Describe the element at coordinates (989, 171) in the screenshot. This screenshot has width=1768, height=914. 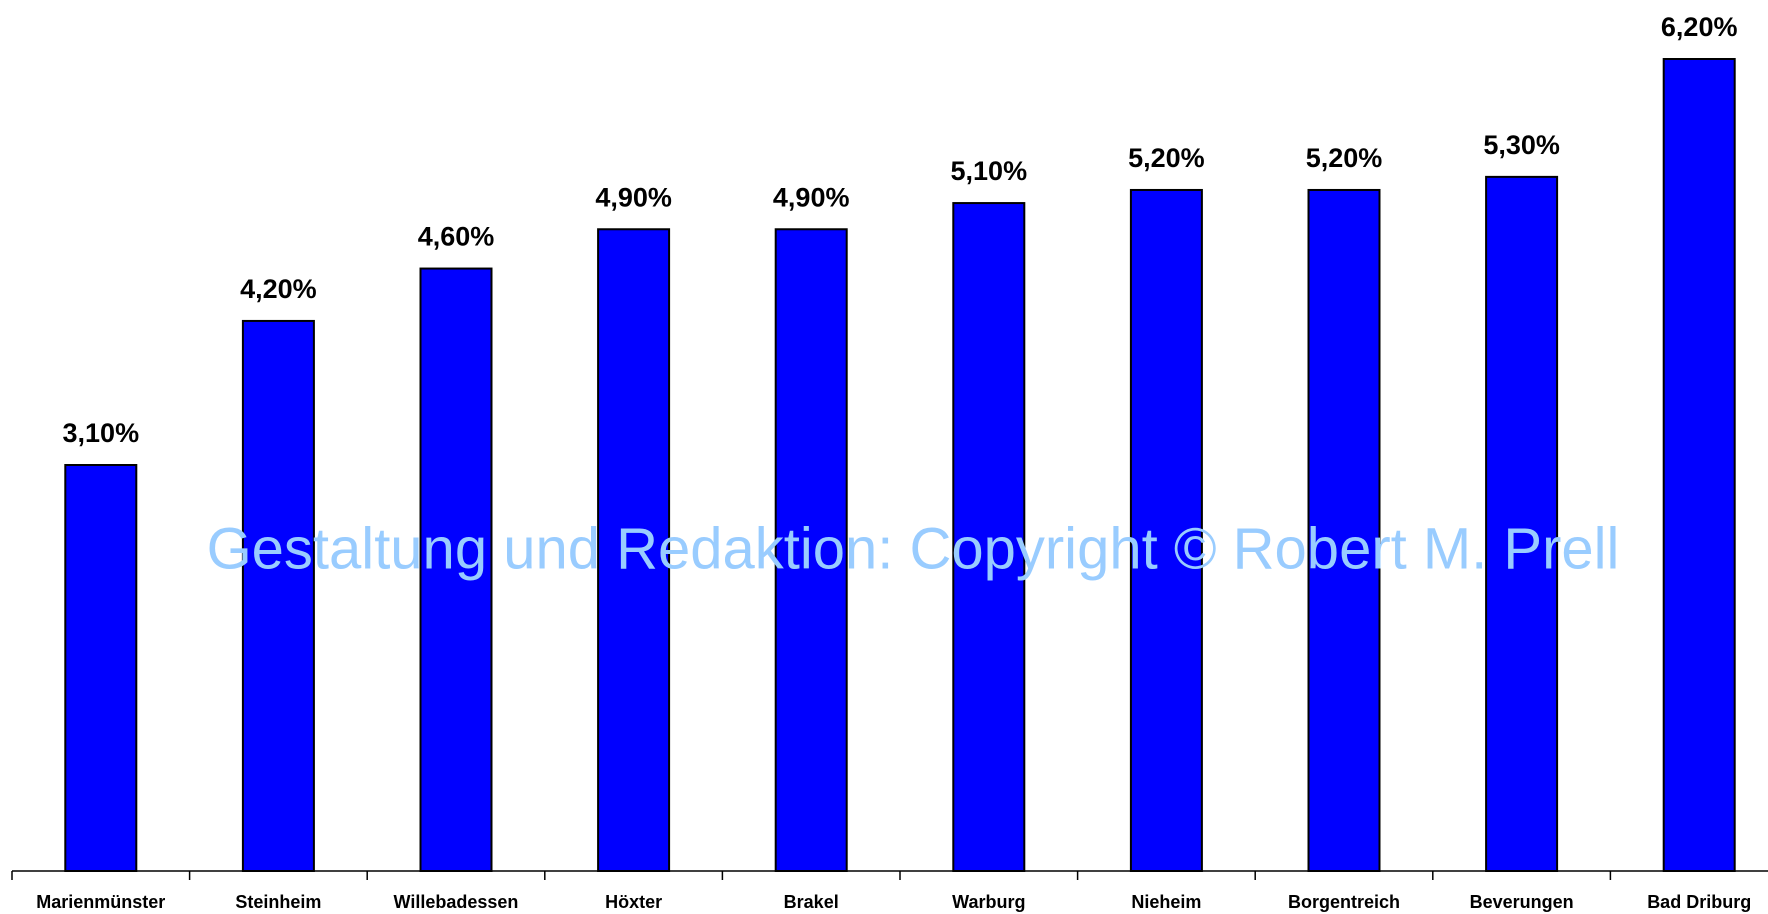
I see `value-label: 5,10%` at that location.